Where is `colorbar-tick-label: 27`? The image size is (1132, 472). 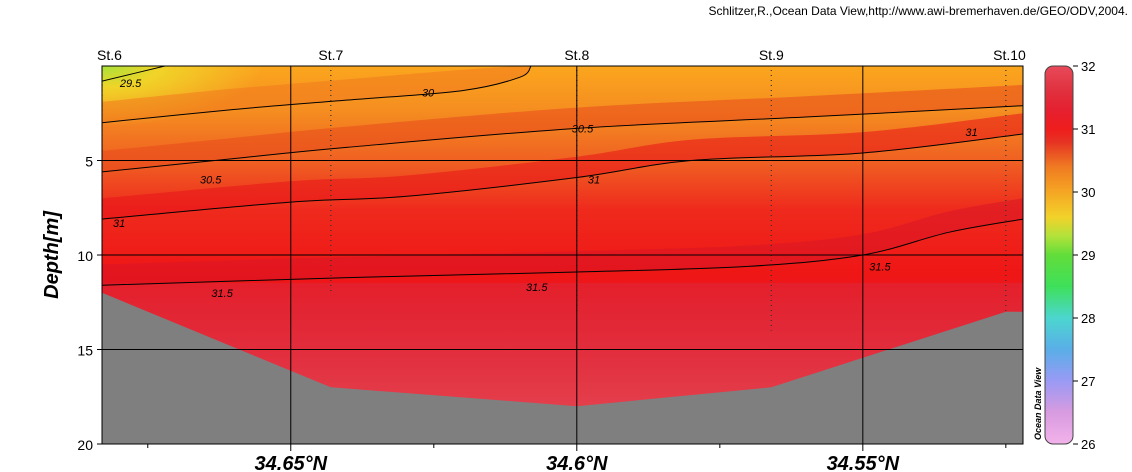
colorbar-tick-label: 27 is located at coordinates (1088, 381).